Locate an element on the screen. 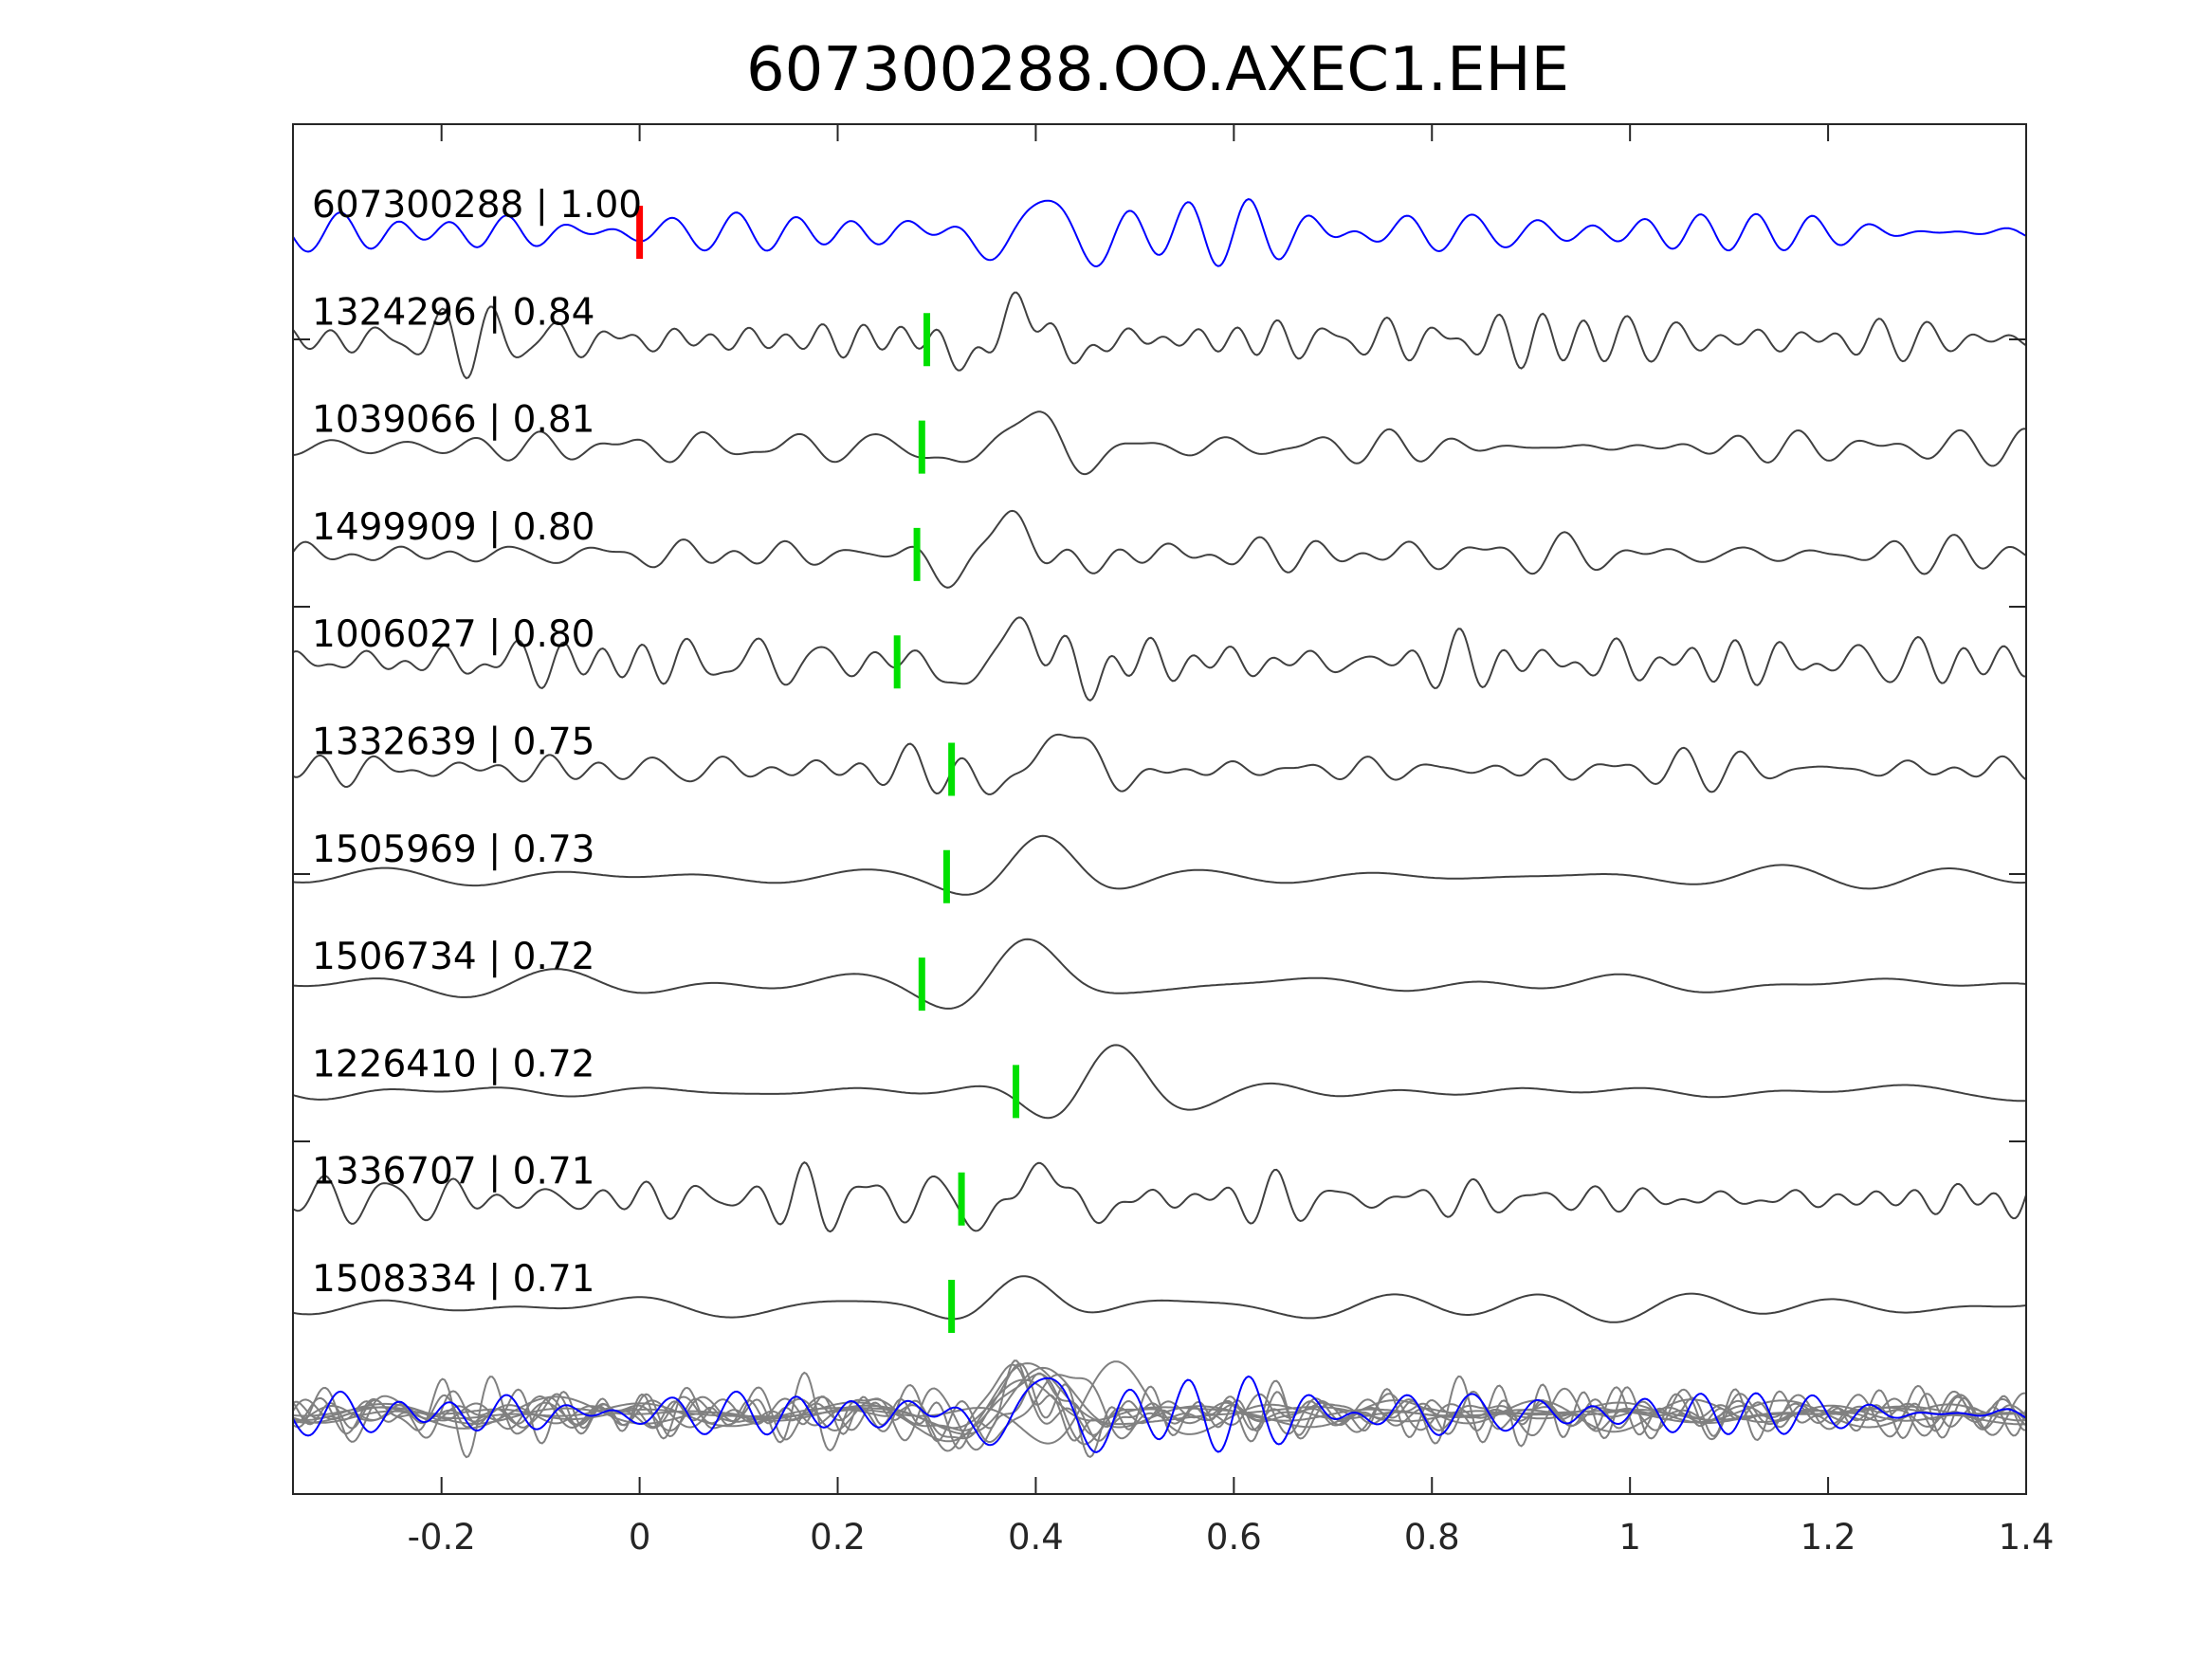 This screenshot has width=2212, height=1659. chart-title: 607300288.OO.AXEC1.EHE is located at coordinates (1157, 70).